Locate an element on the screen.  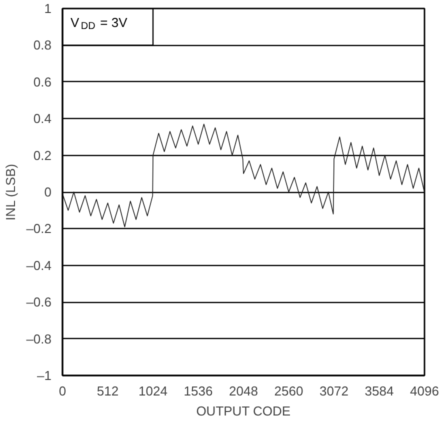
y-axis-title: INL (LSB) is located at coordinates (10, 192).